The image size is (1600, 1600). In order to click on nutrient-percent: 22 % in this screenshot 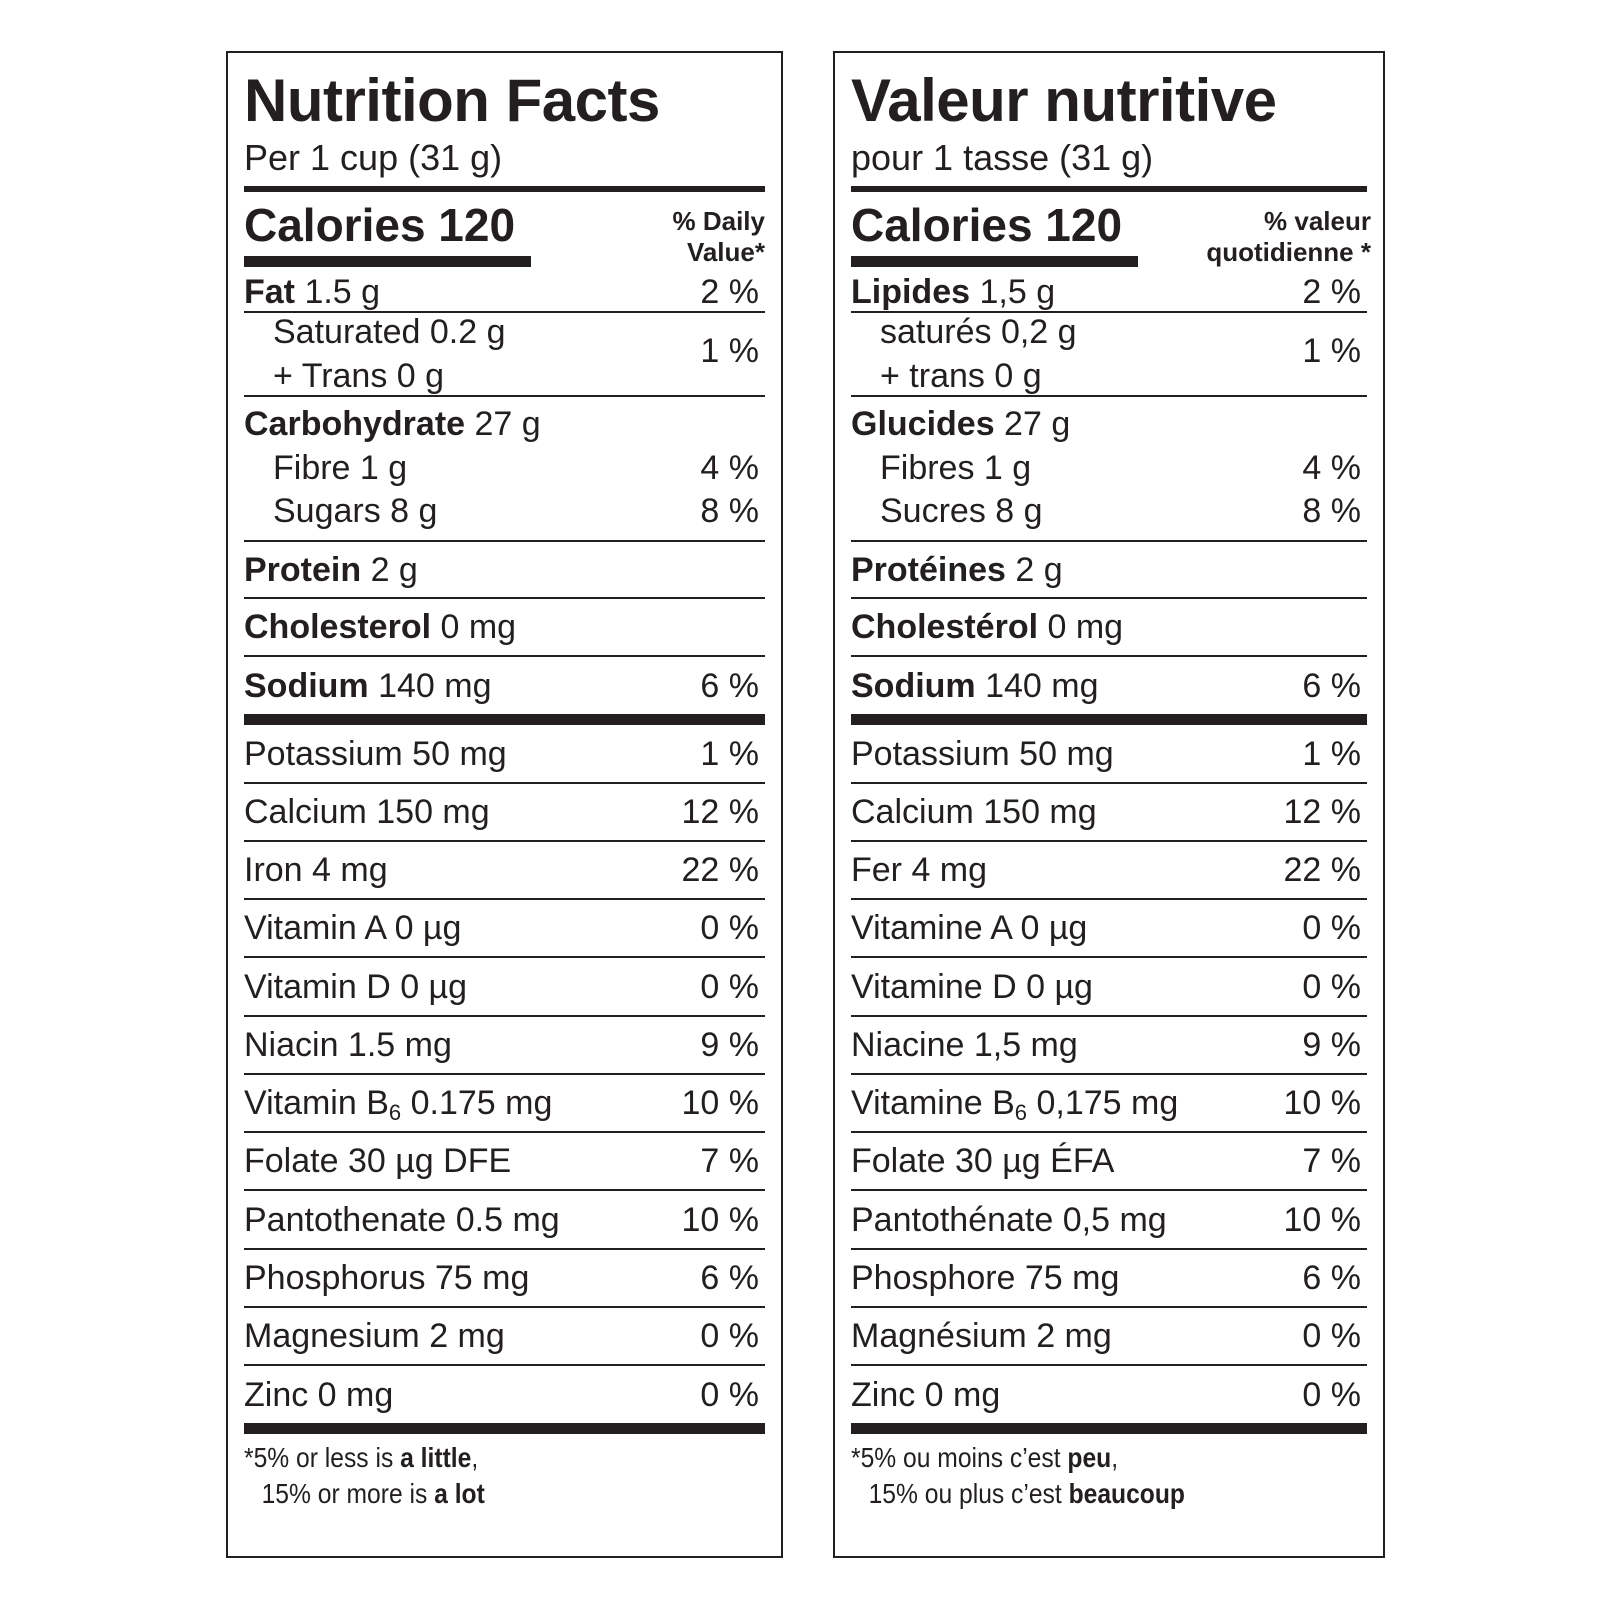, I will do `click(1322, 870)`.